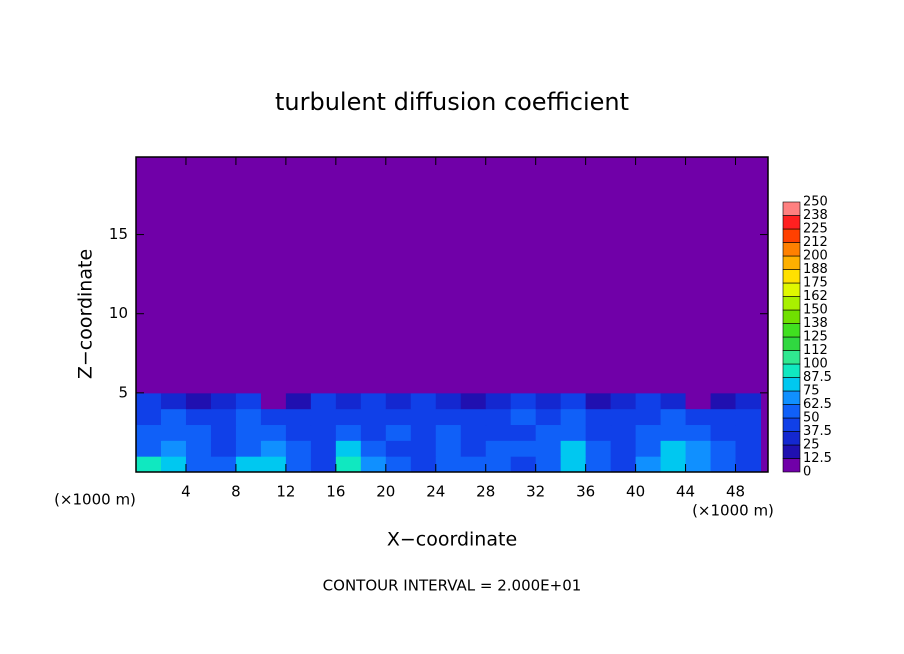 The image size is (904, 654). I want to click on colorbar-label: 75, so click(811, 391).